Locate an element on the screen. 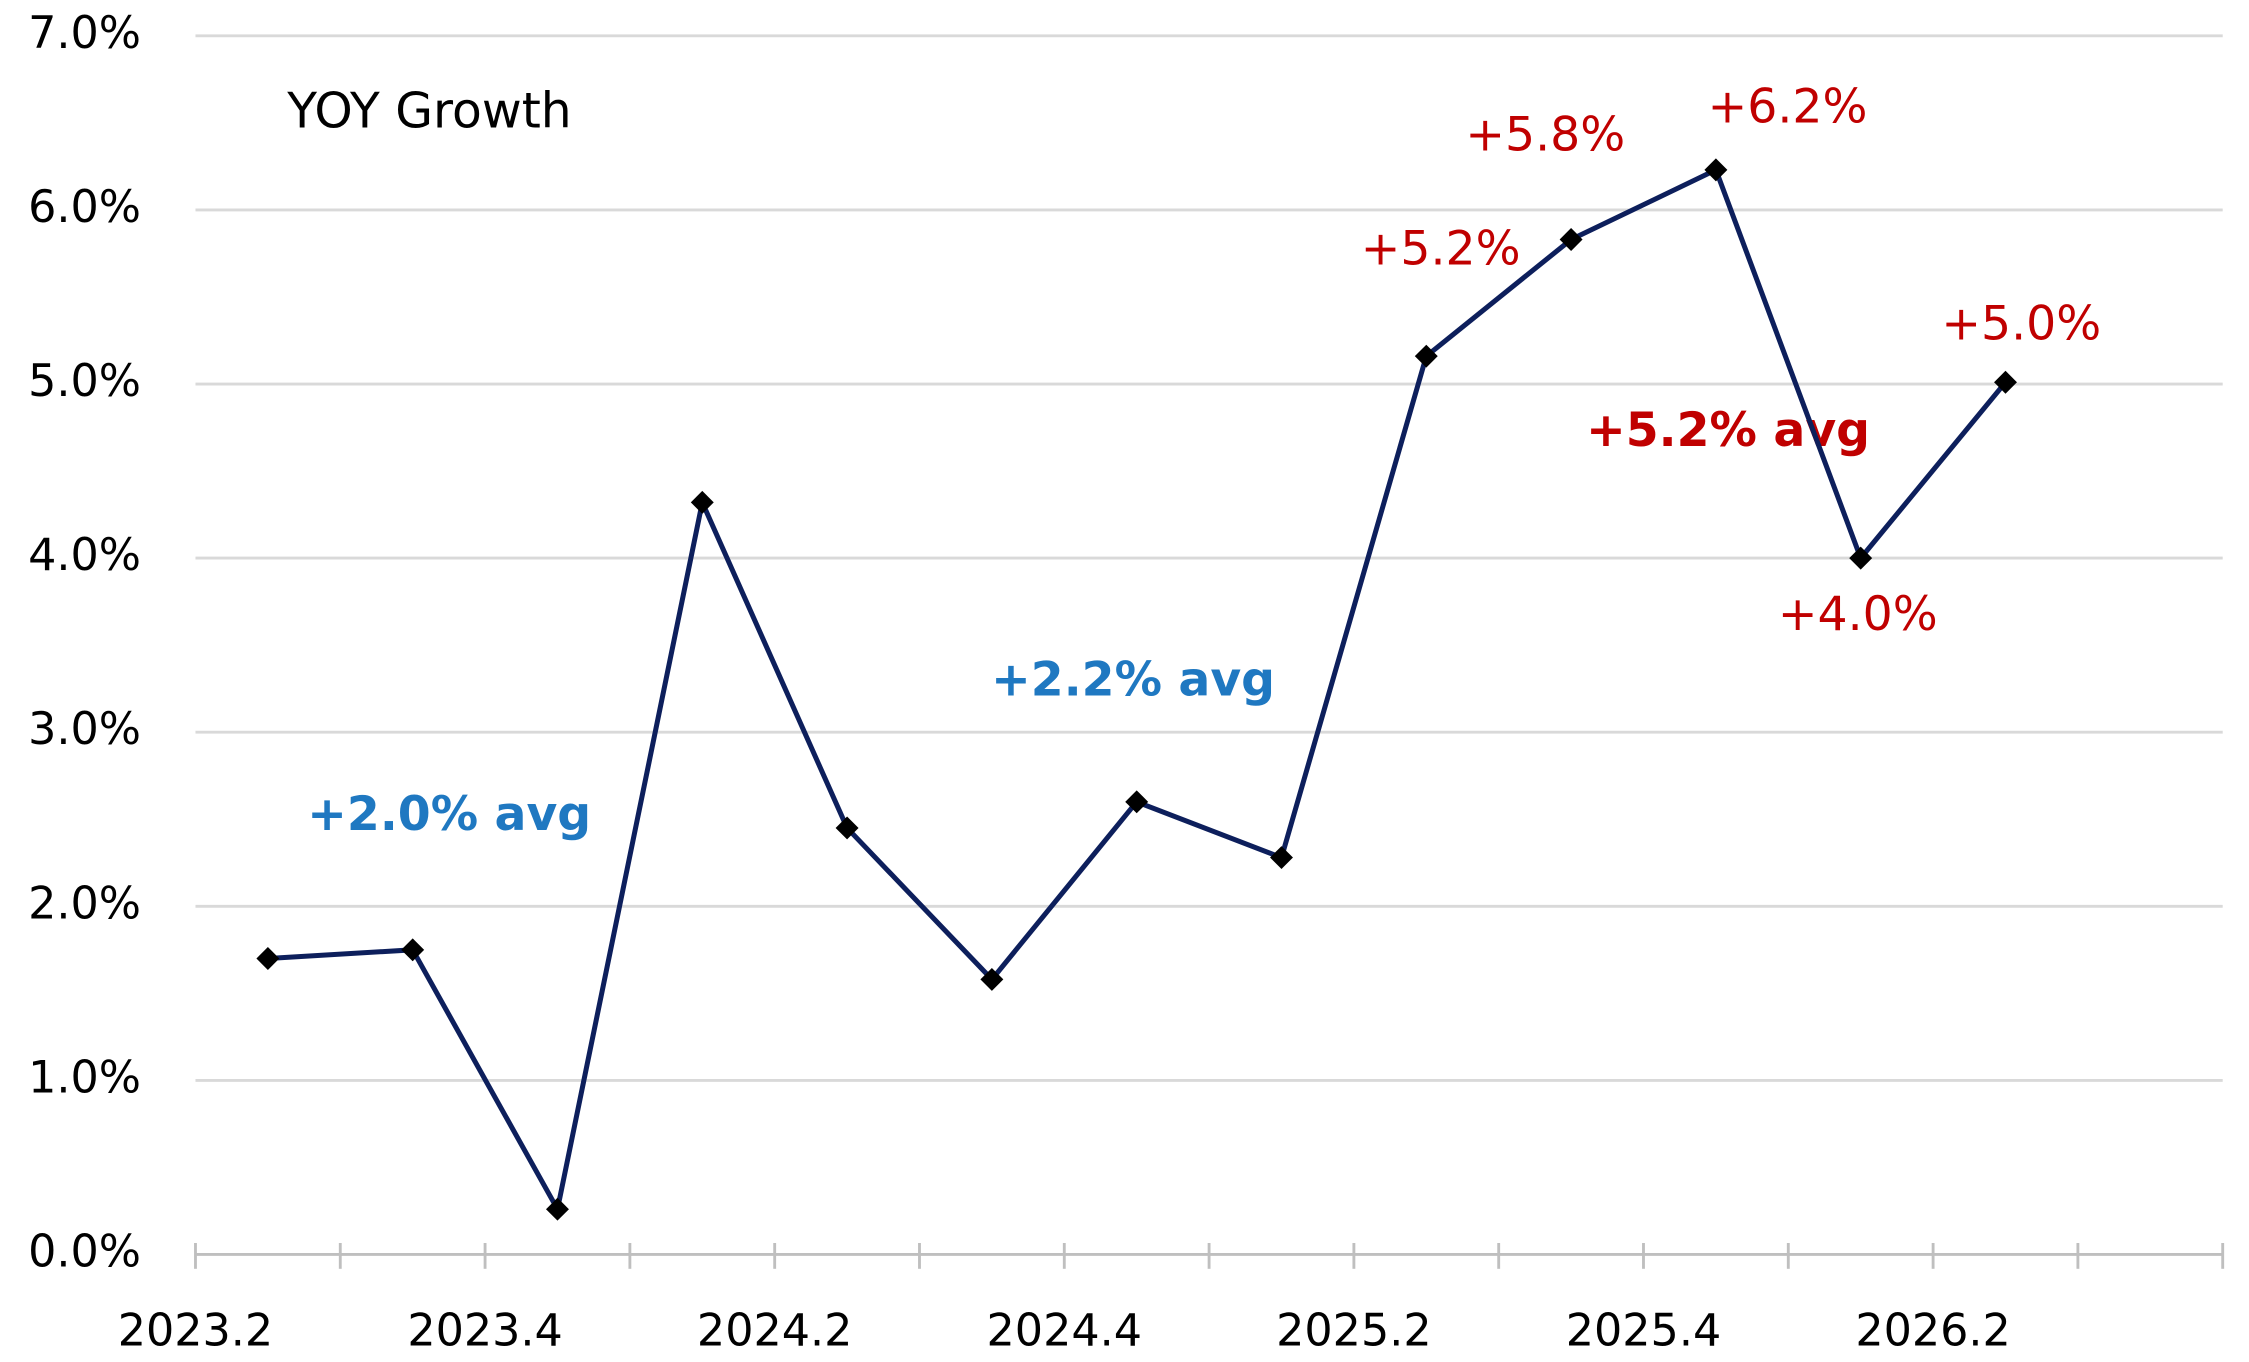 This screenshot has width=2249, height=1362. y-tick-label: 7.0% is located at coordinates (84, 33).